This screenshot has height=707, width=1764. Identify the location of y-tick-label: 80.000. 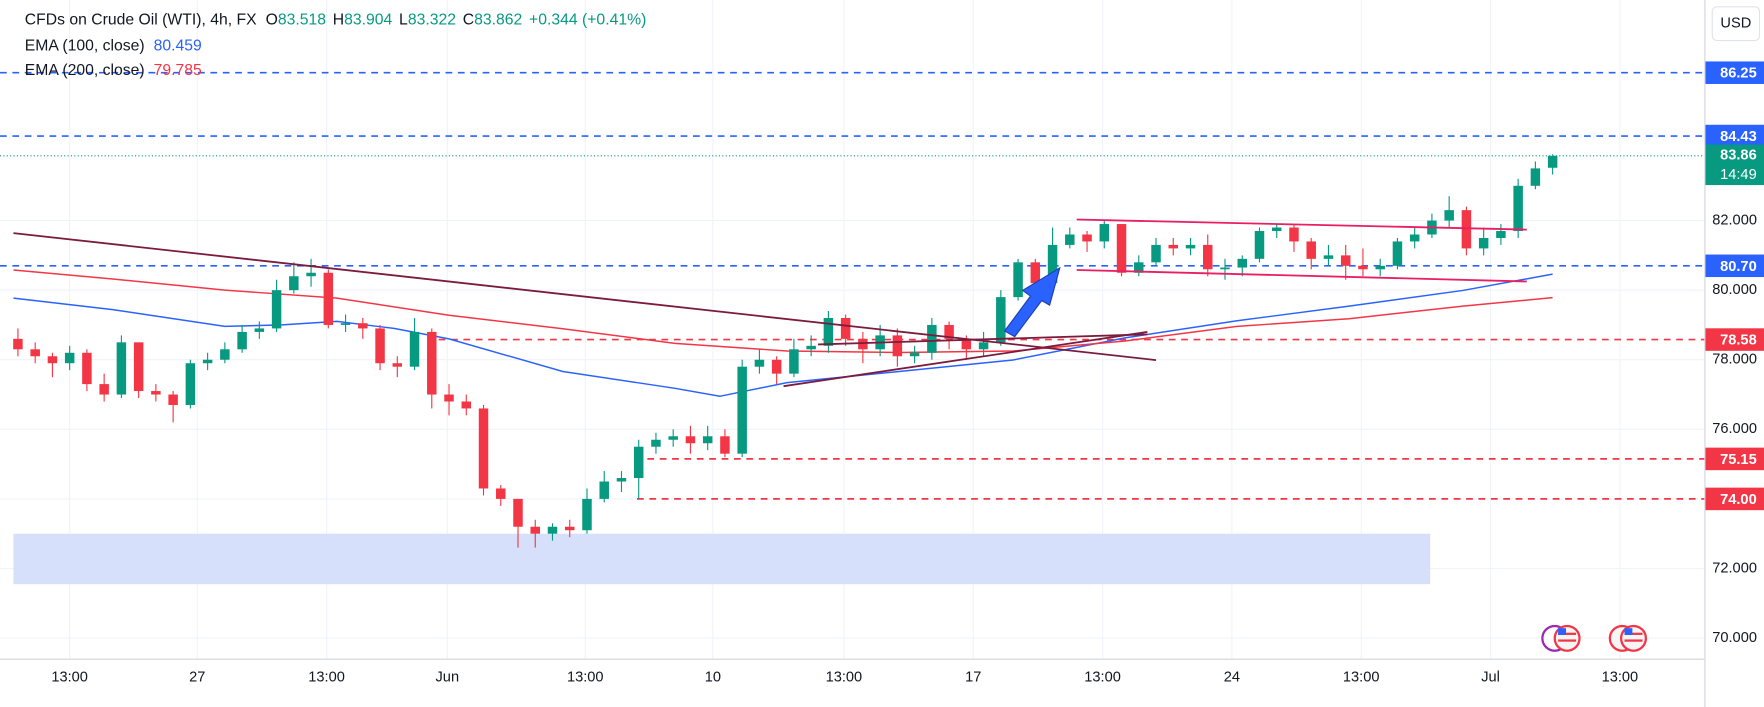
(1734, 290).